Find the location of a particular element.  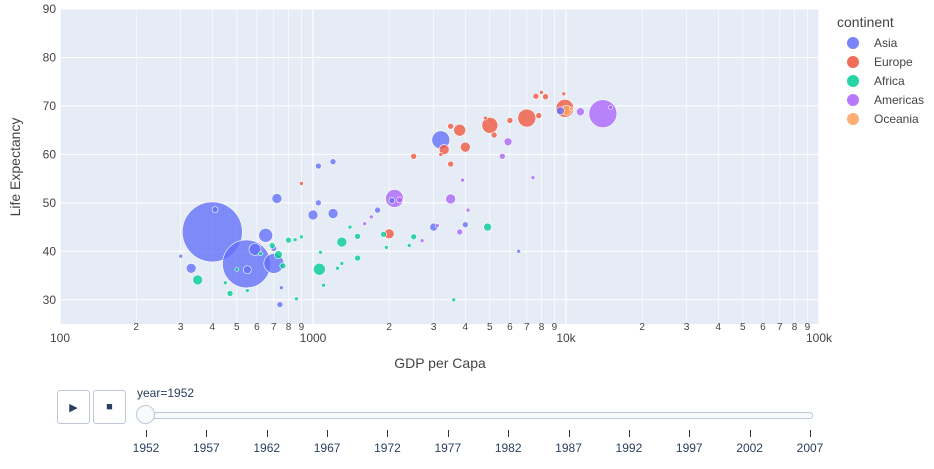

legend-item-asia: Asia is located at coordinates (886, 43).